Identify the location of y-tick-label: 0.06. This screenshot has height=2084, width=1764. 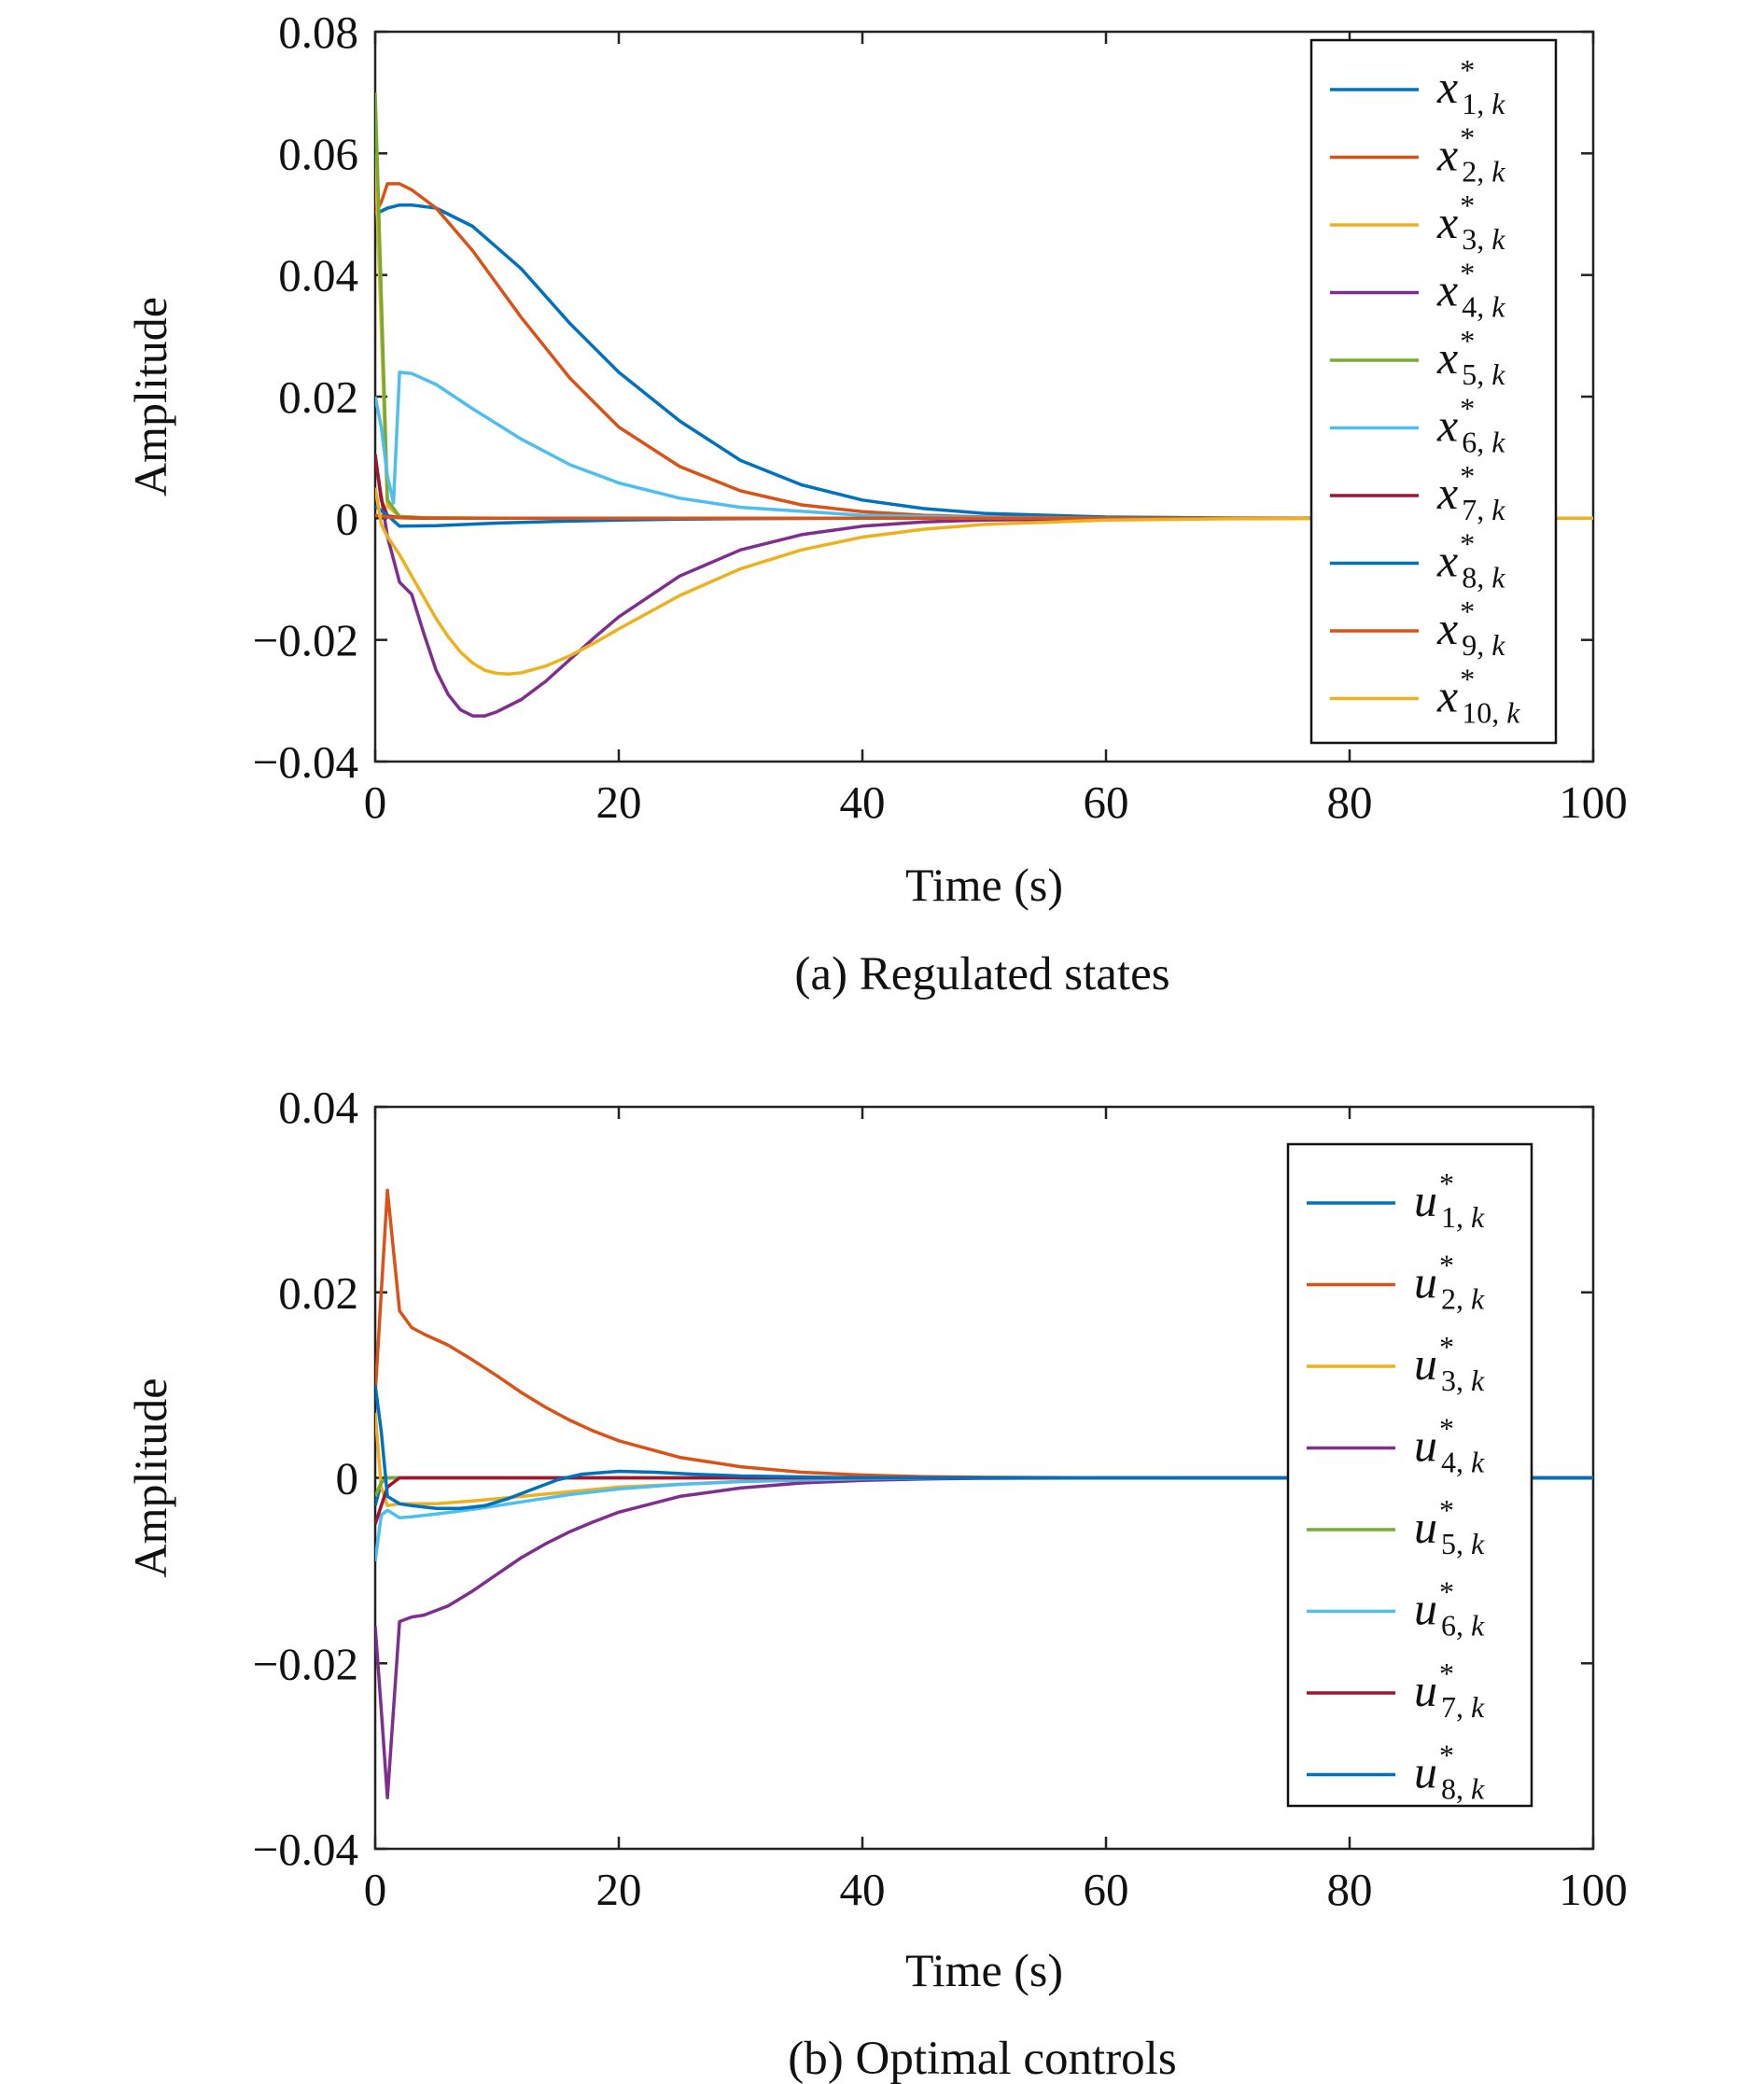
(318, 153).